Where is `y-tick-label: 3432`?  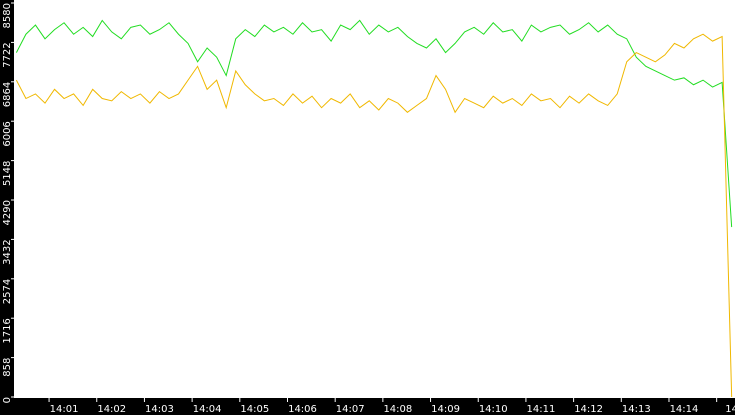 y-tick-label: 3432 is located at coordinates (7, 251).